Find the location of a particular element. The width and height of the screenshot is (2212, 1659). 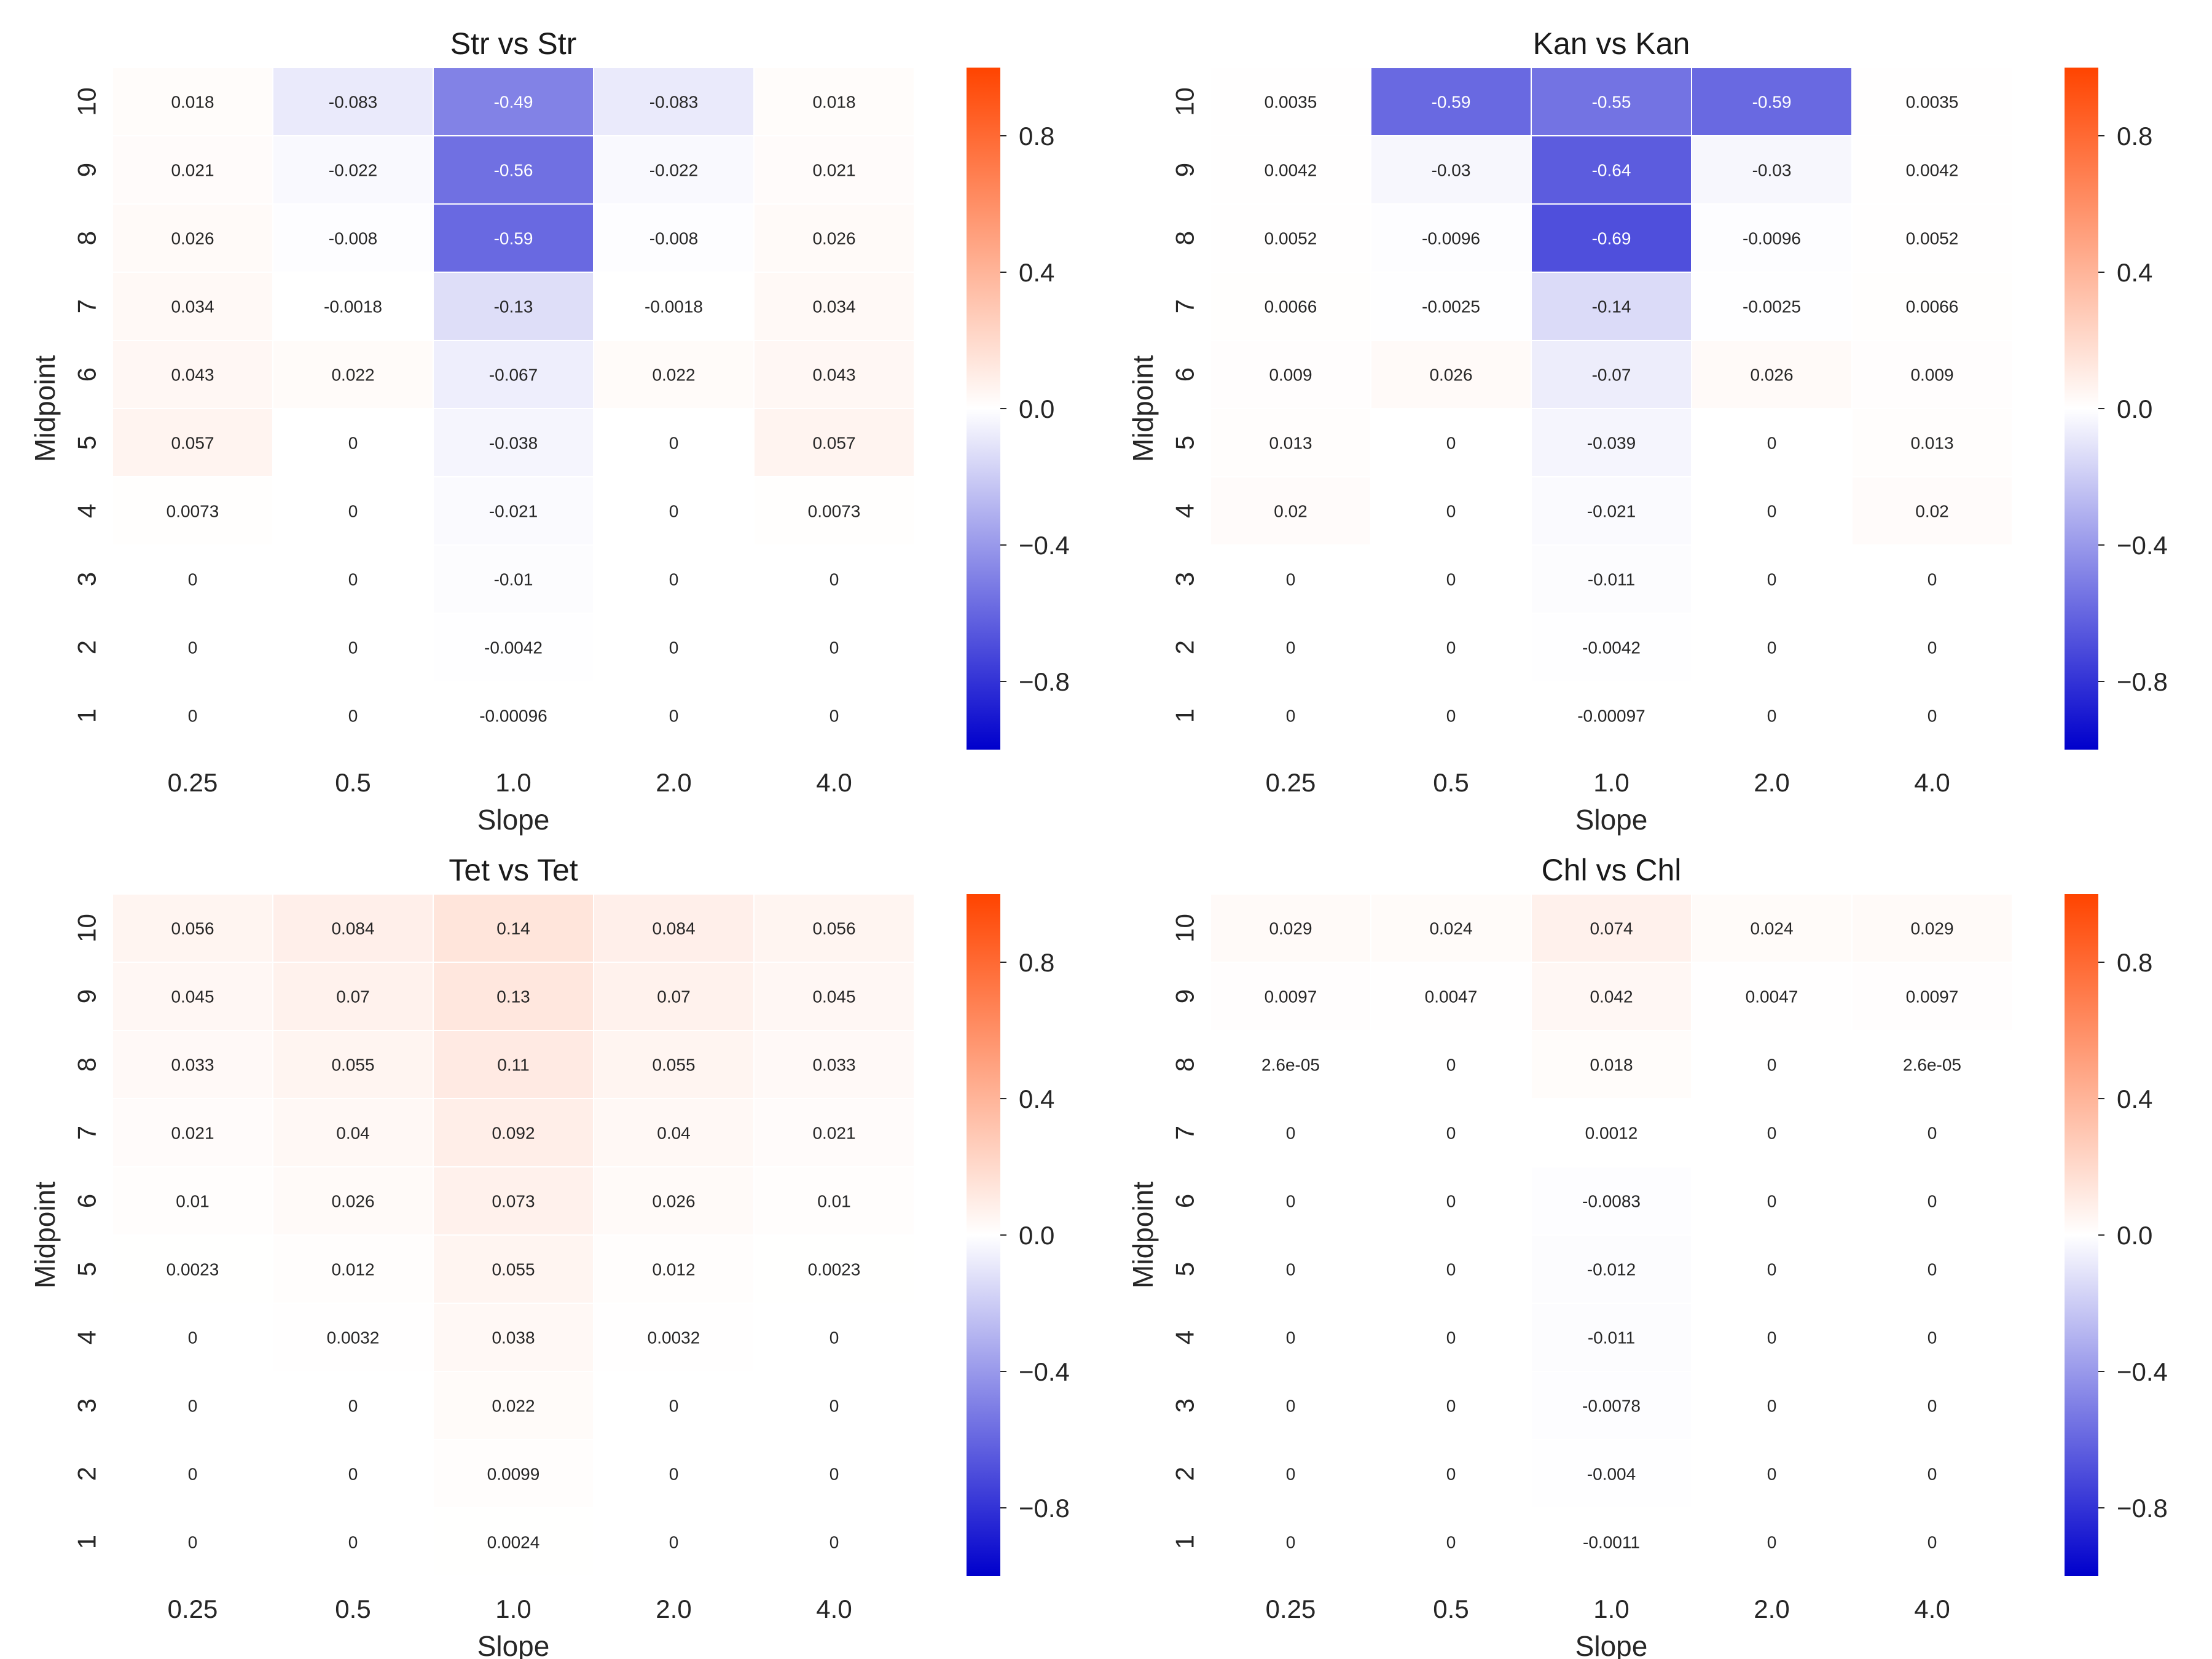

cell-value-label: -0.039 is located at coordinates (1611, 443).